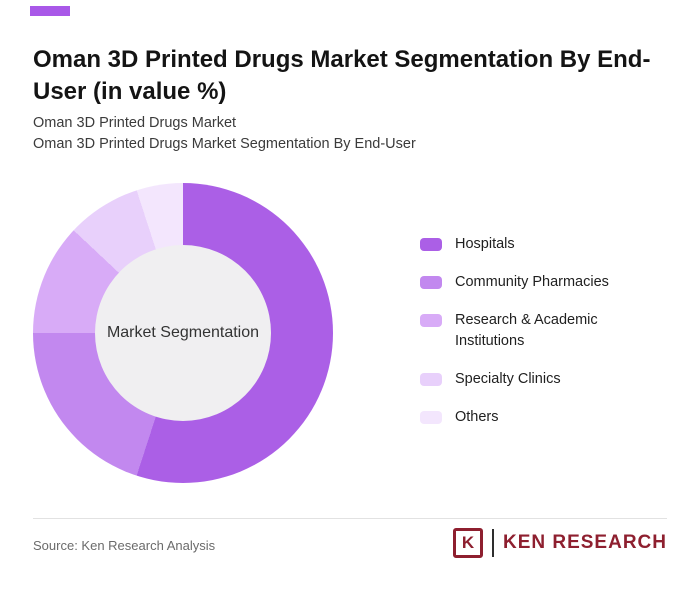  Describe the element at coordinates (431, 379) in the screenshot. I see `legend-swatch-specialty-clinics` at that location.